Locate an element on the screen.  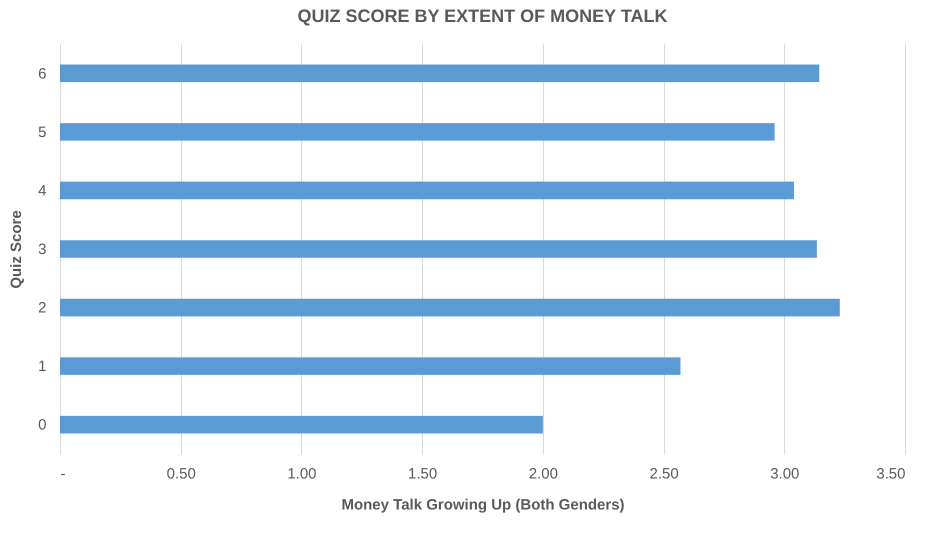
y-tick-label: 5 is located at coordinates (42, 132).